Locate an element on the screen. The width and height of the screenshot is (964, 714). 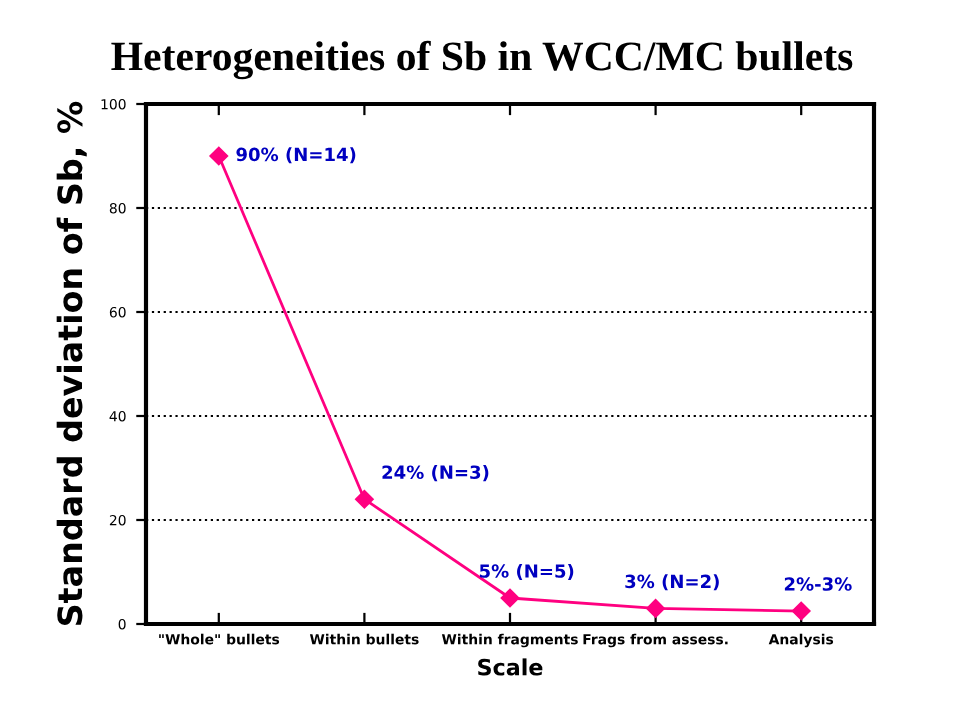
annotation: 24% (N=3) is located at coordinates (435, 473).